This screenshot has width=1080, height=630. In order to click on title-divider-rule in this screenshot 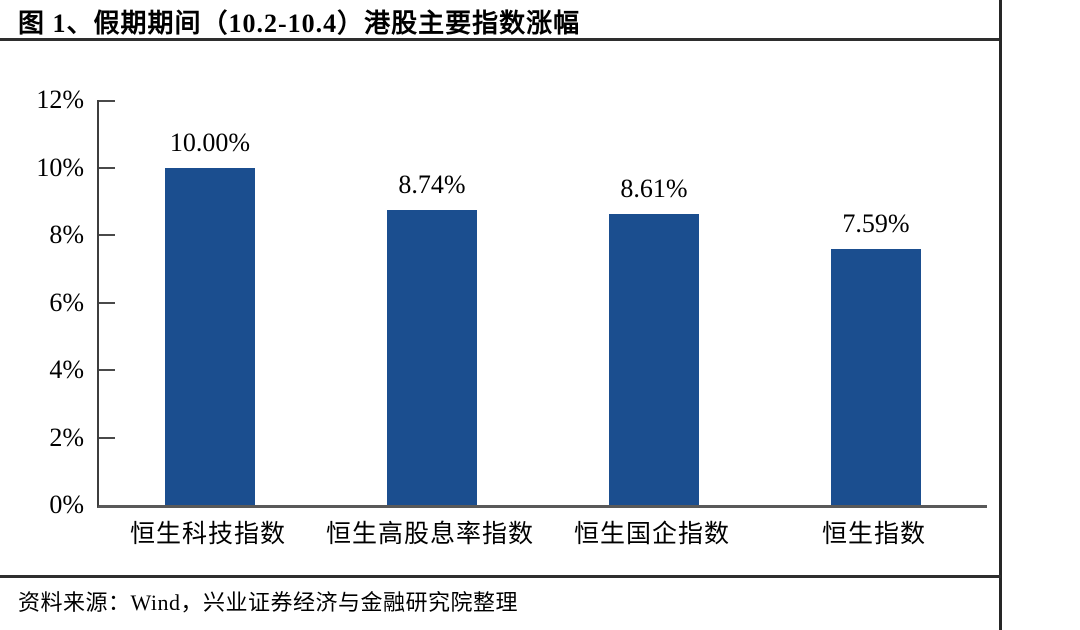, I will do `click(500, 39)`.